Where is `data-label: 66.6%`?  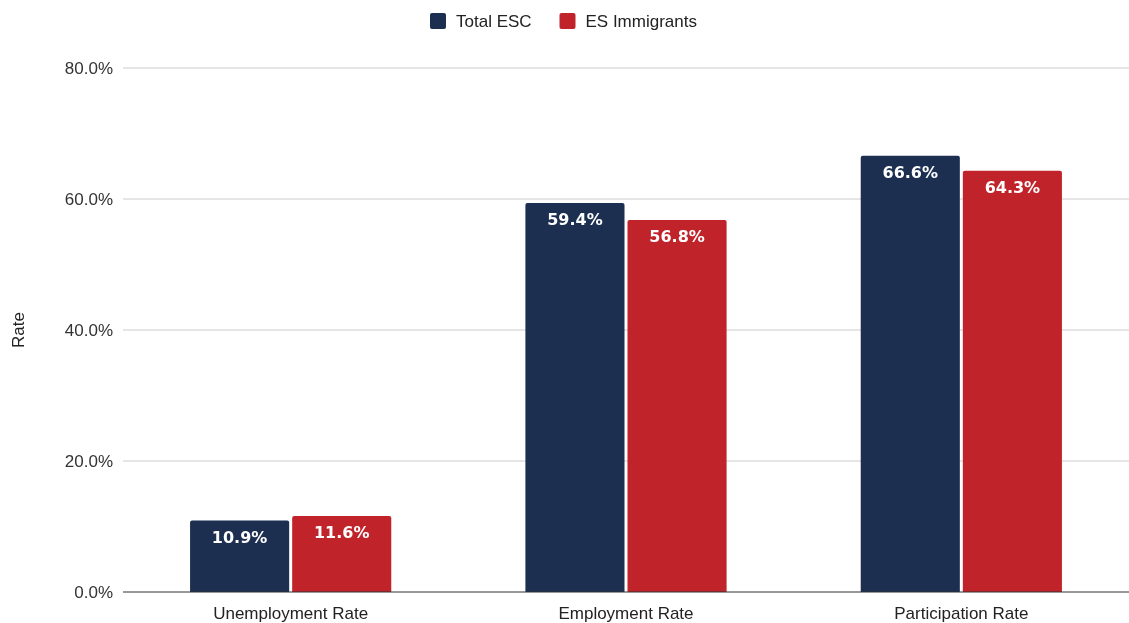
data-label: 66.6% is located at coordinates (910, 172).